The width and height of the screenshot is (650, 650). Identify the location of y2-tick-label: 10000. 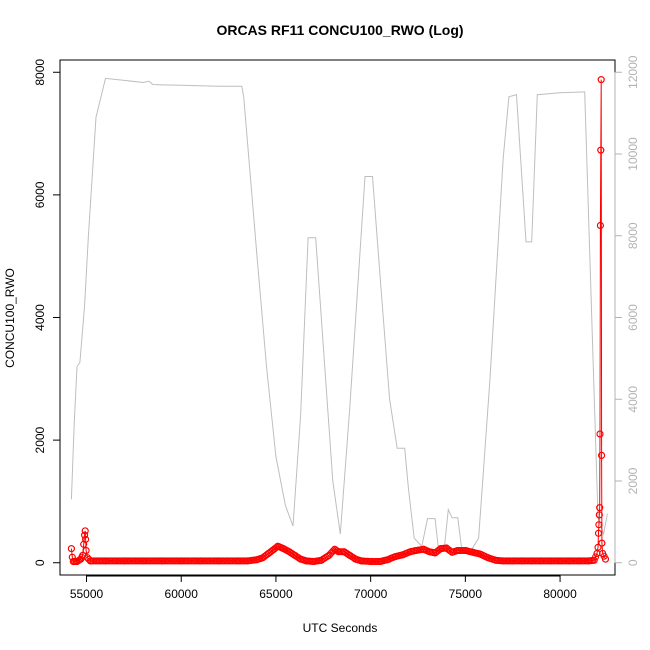
(633, 154).